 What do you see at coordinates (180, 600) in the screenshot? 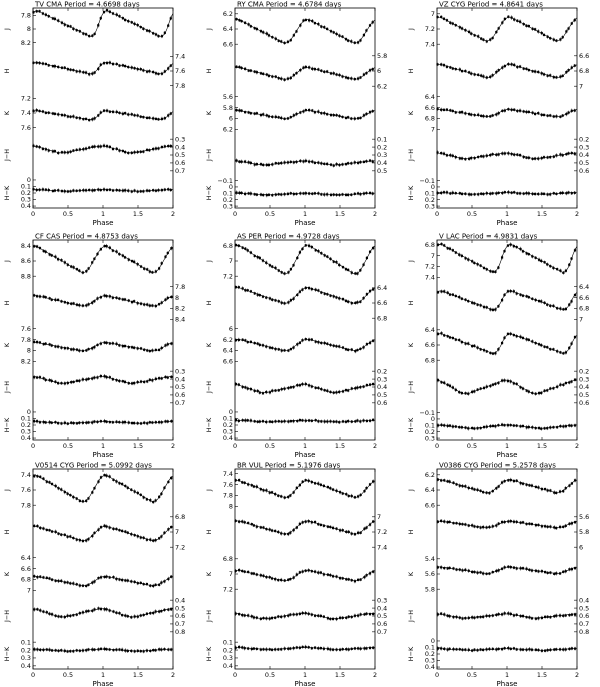
I see `y-tick-label: 0.4` at bounding box center [180, 600].